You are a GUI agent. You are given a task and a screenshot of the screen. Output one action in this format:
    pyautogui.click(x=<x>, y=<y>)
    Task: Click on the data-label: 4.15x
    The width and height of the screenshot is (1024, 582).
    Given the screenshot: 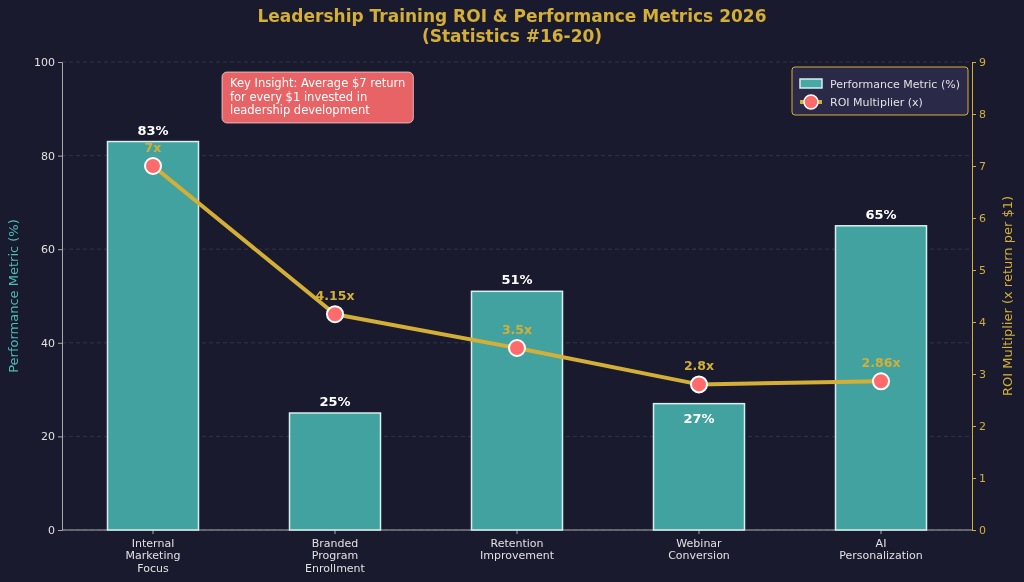 What is the action you would take?
    pyautogui.click(x=335, y=296)
    